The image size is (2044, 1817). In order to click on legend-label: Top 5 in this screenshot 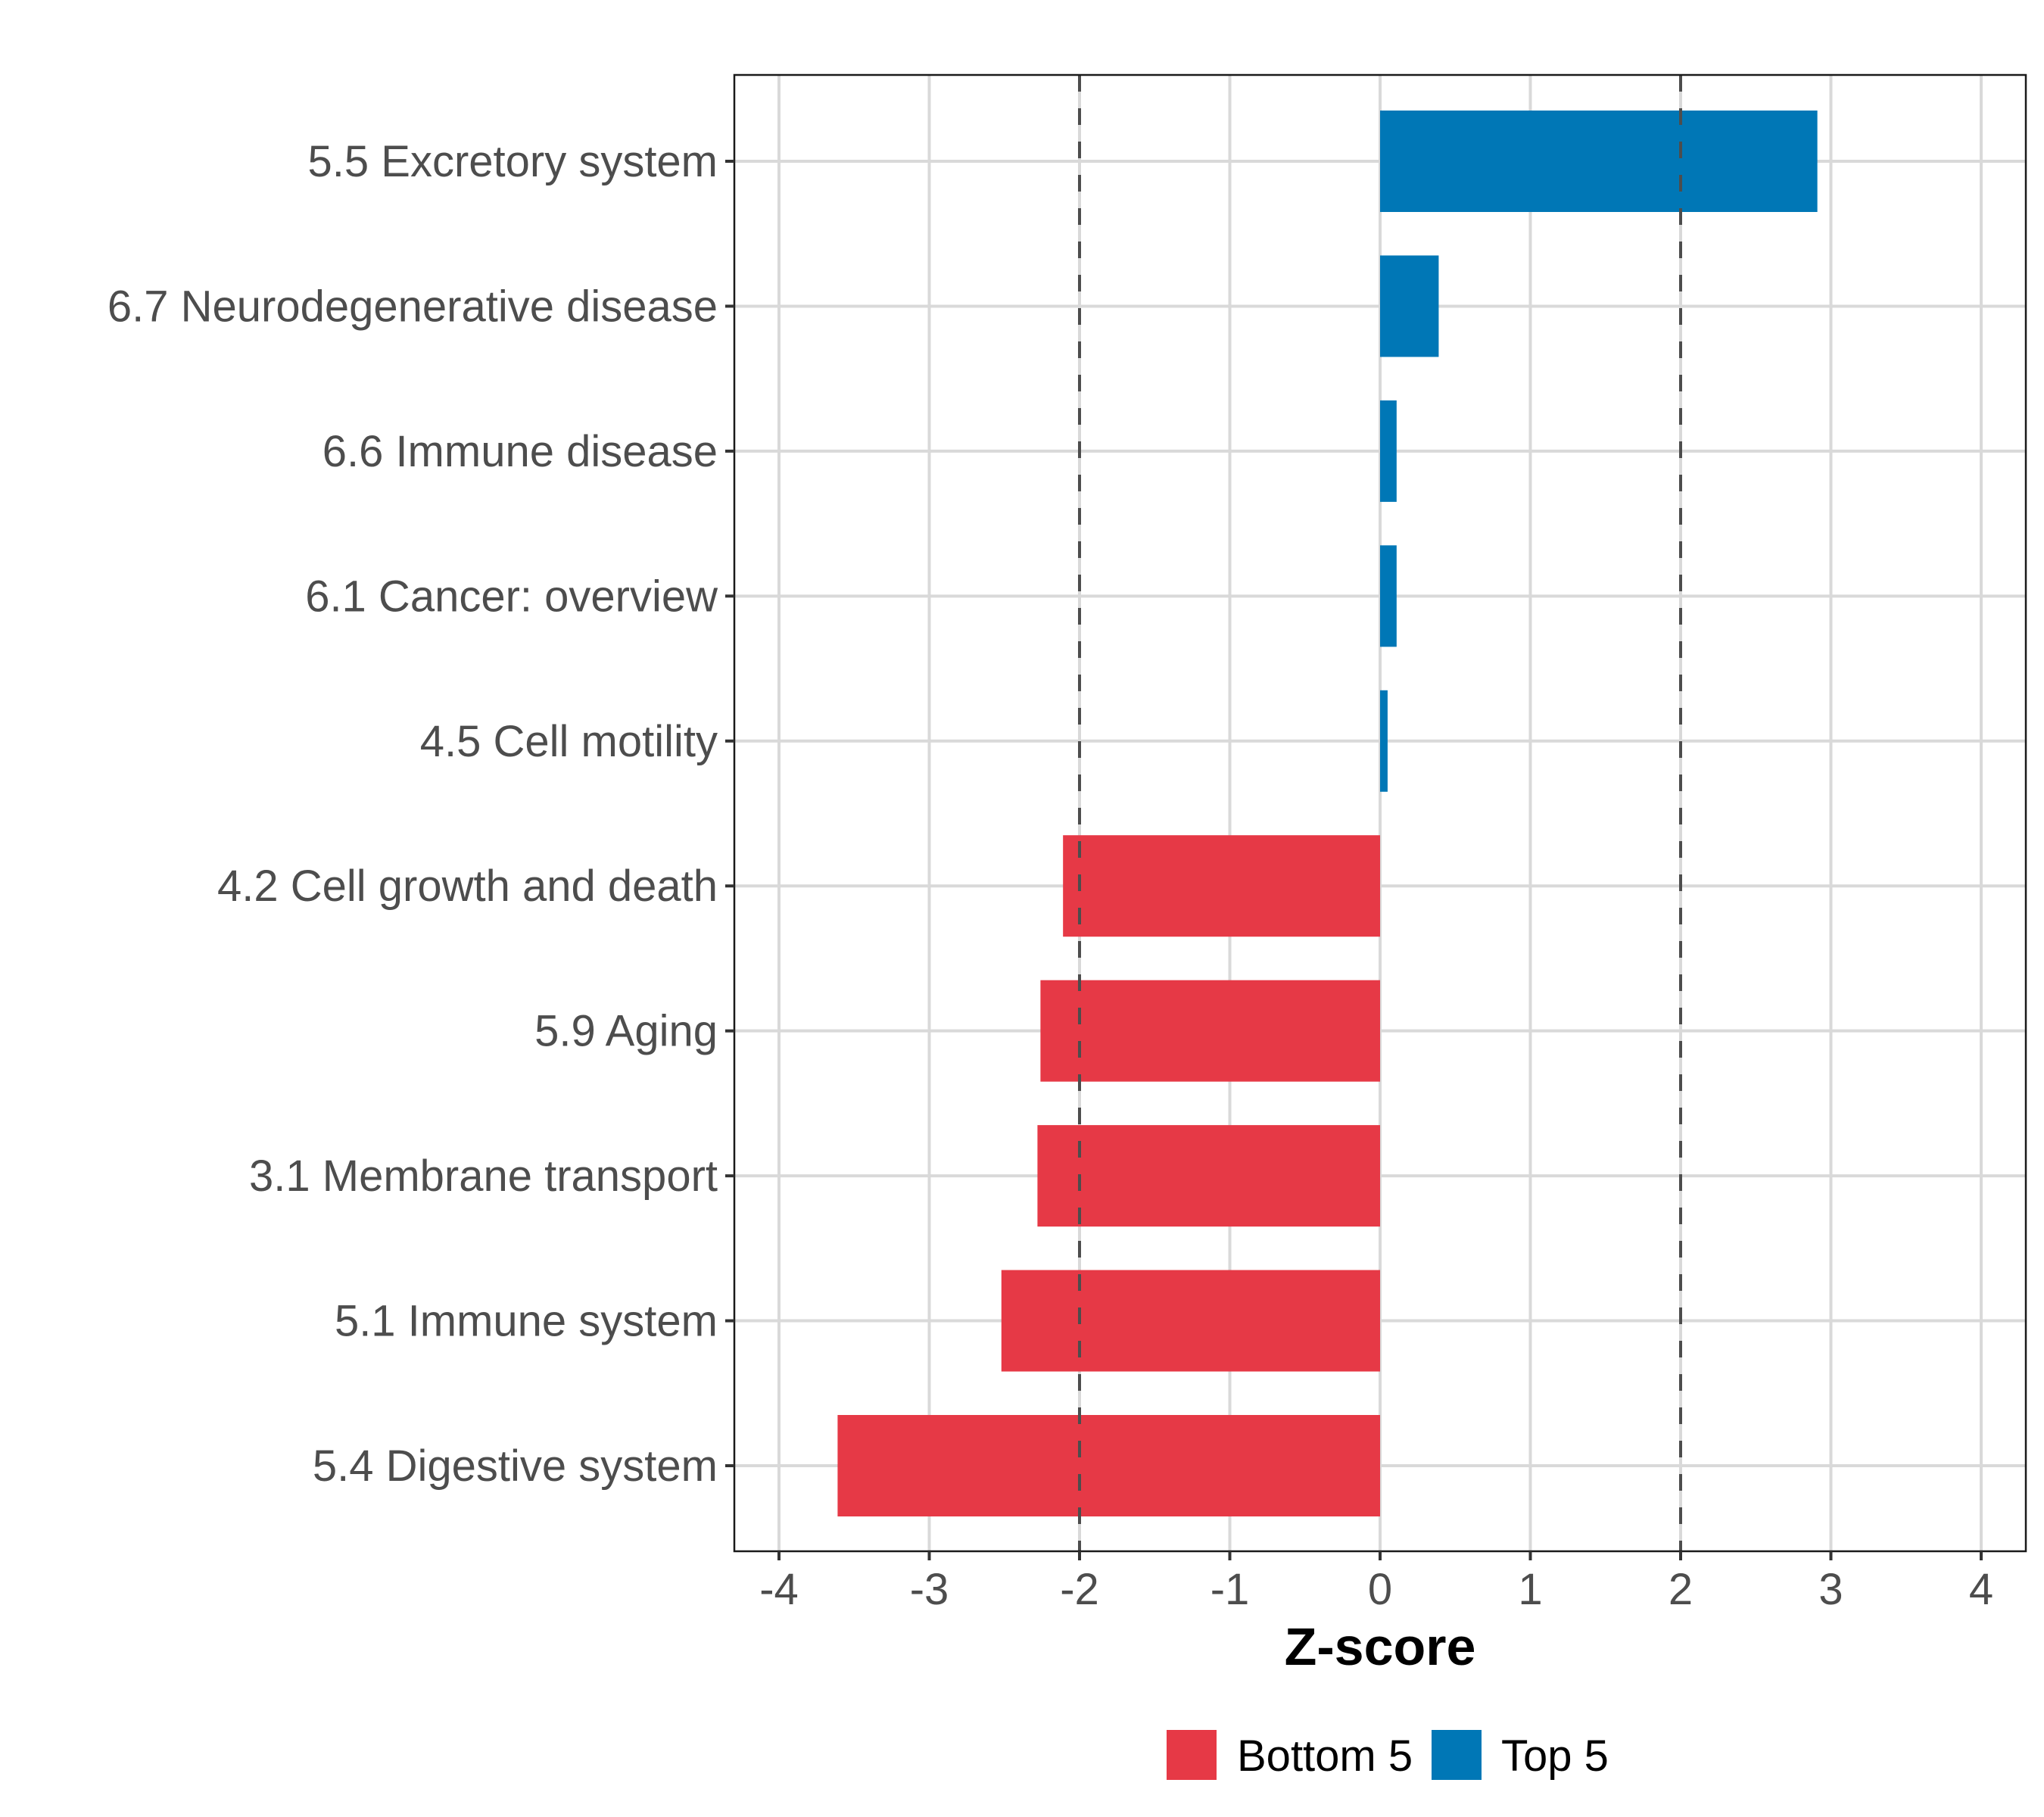, I will do `click(1555, 1756)`.